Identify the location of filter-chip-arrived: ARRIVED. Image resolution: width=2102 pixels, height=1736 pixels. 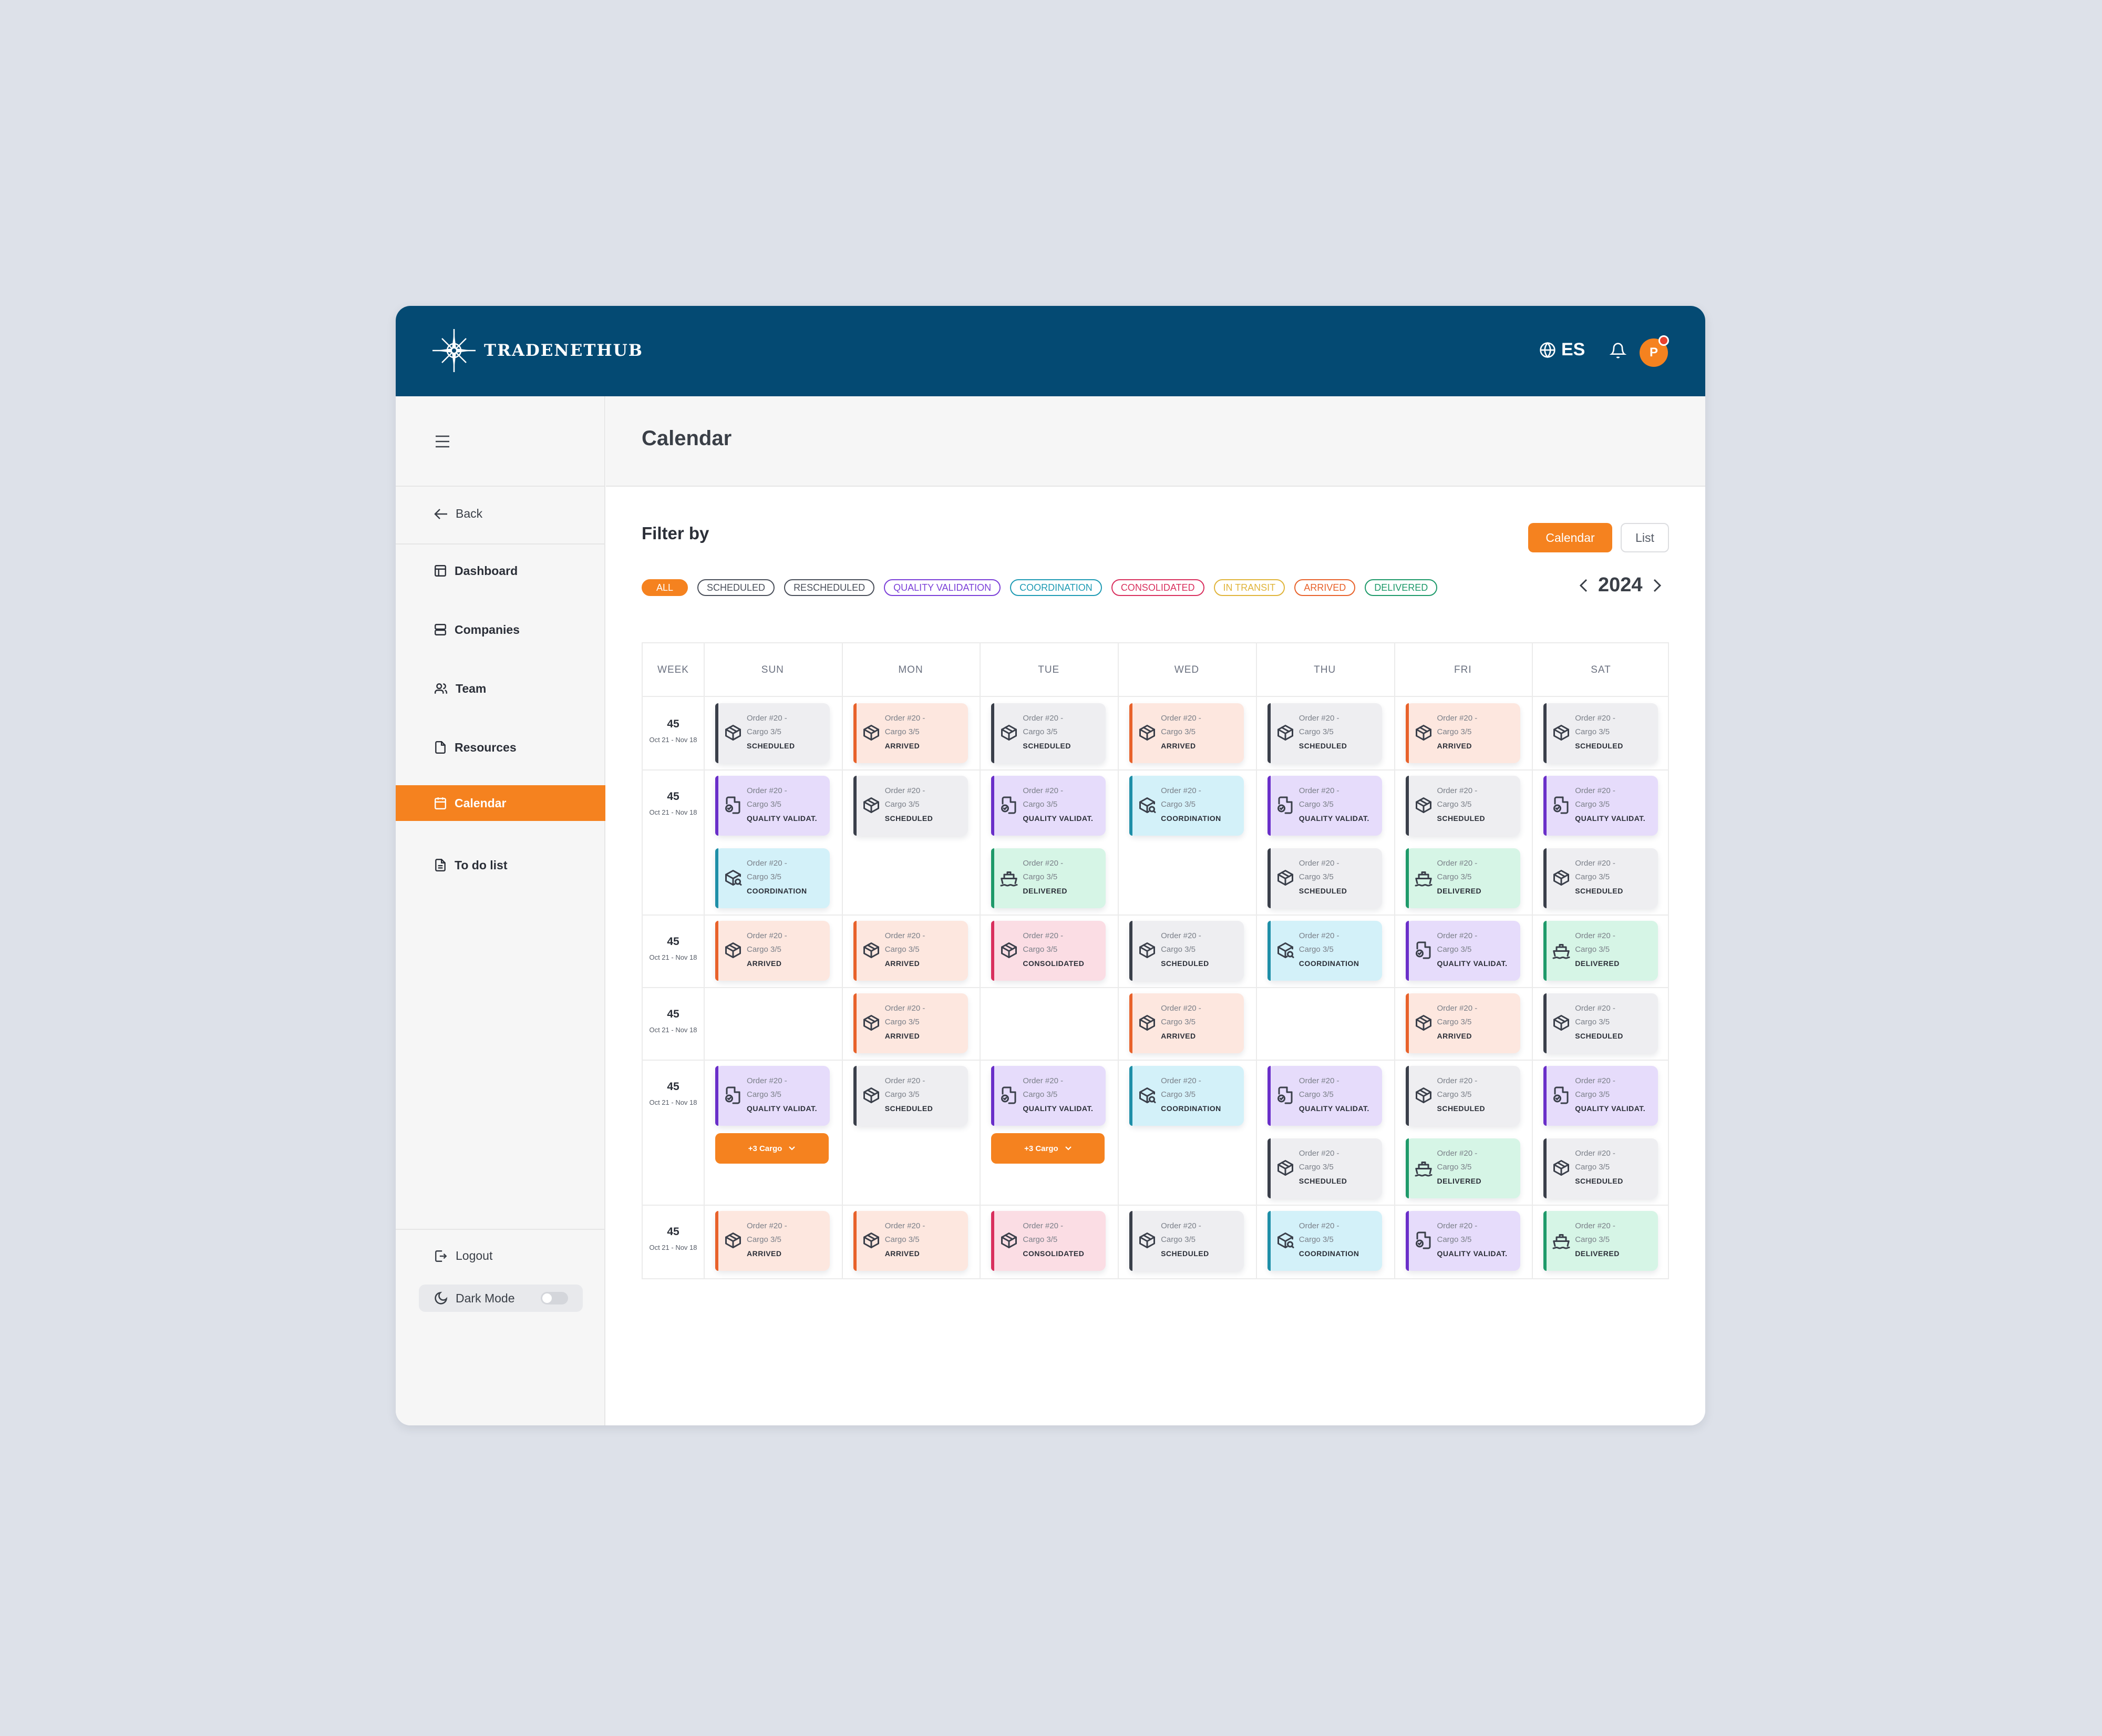
(1325, 588).